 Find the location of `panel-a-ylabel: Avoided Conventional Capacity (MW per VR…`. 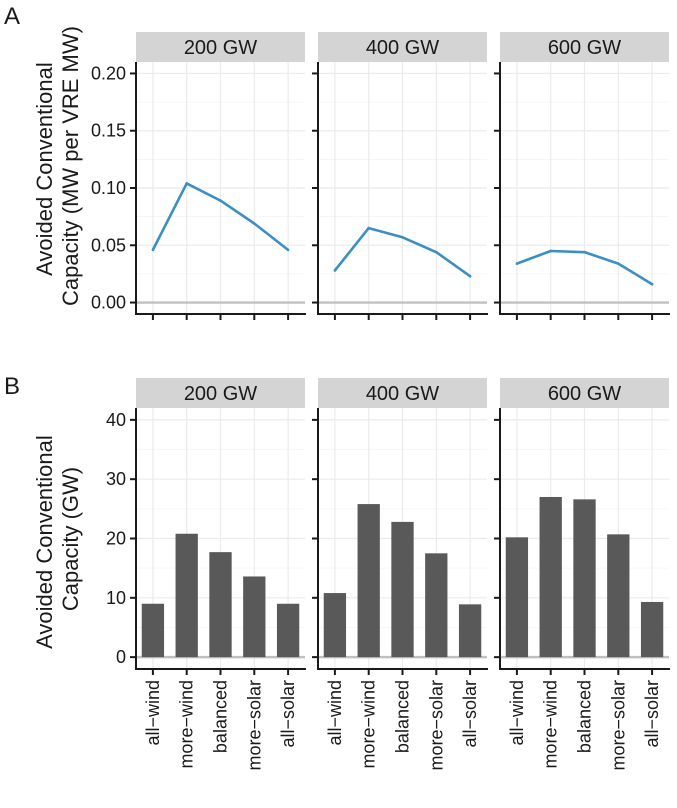

panel-a-ylabel: Avoided Conventional Capacity (MW per VR… is located at coordinates (57, 166).